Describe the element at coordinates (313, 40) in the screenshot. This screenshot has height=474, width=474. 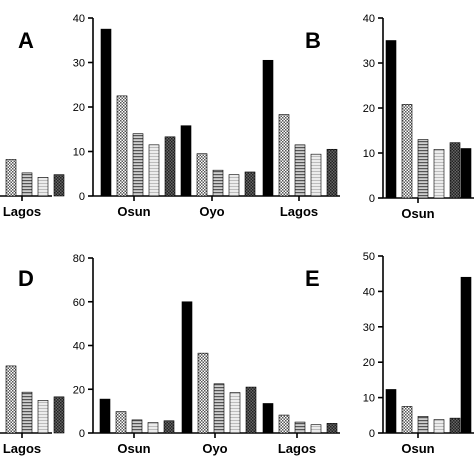
I see `panel-label-b: B` at that location.